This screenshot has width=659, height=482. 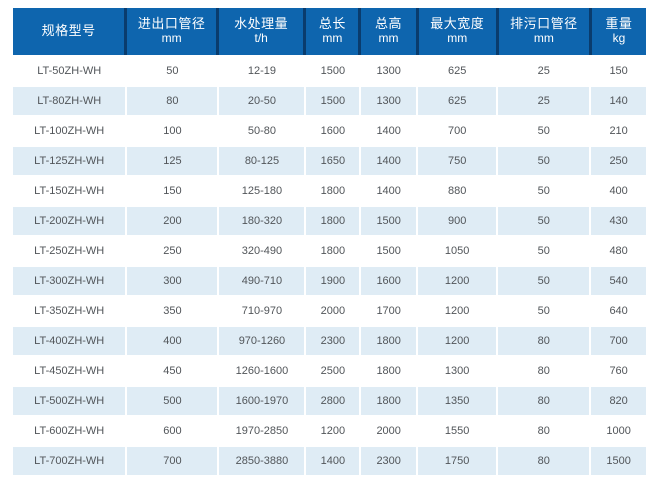 What do you see at coordinates (262, 311) in the screenshot?
I see `table-cell: 710-970` at bounding box center [262, 311].